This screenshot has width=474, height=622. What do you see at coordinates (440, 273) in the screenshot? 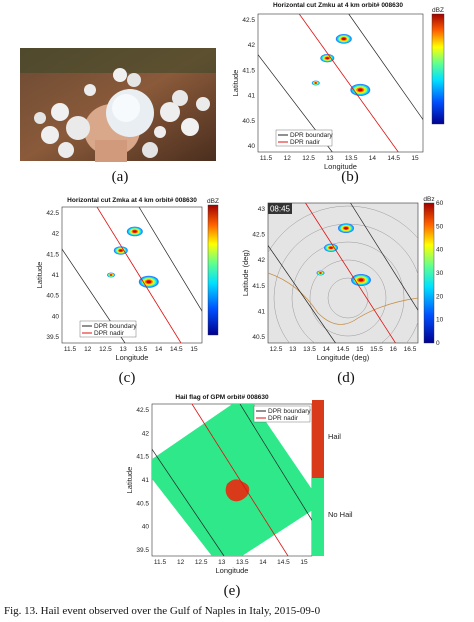
I see `colorbar-tick: 30` at bounding box center [440, 273].